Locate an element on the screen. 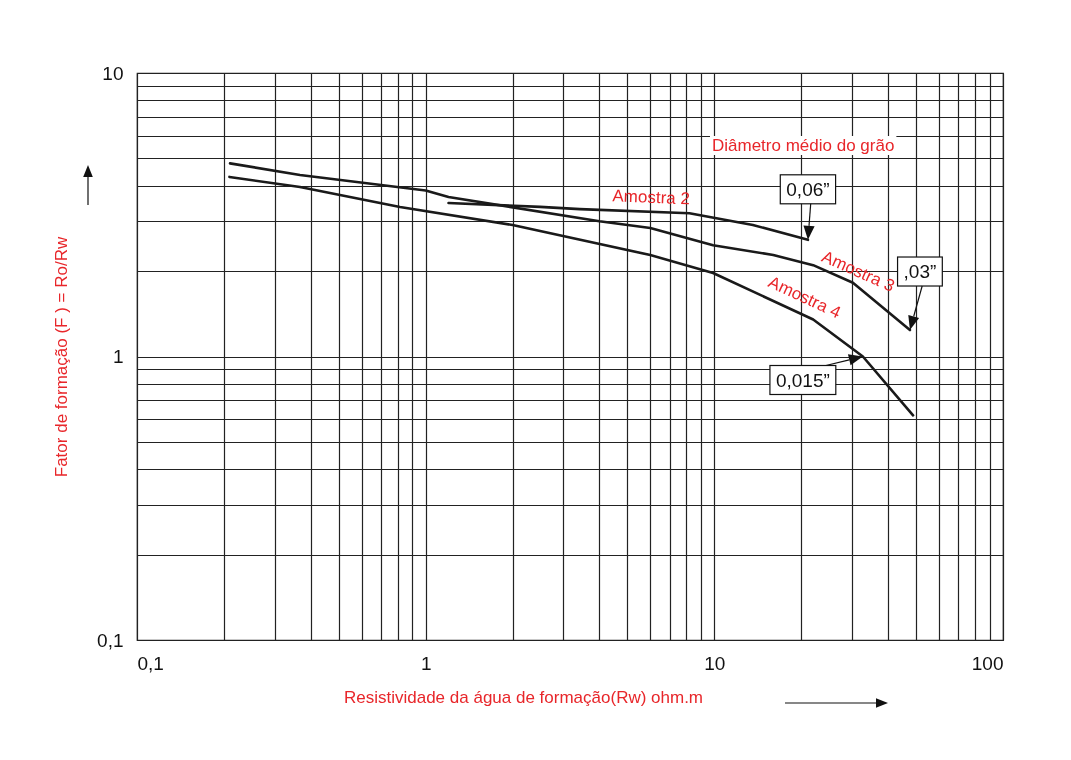 This screenshot has width=1071, height=760. x-tick-label: 100 is located at coordinates (987, 663).